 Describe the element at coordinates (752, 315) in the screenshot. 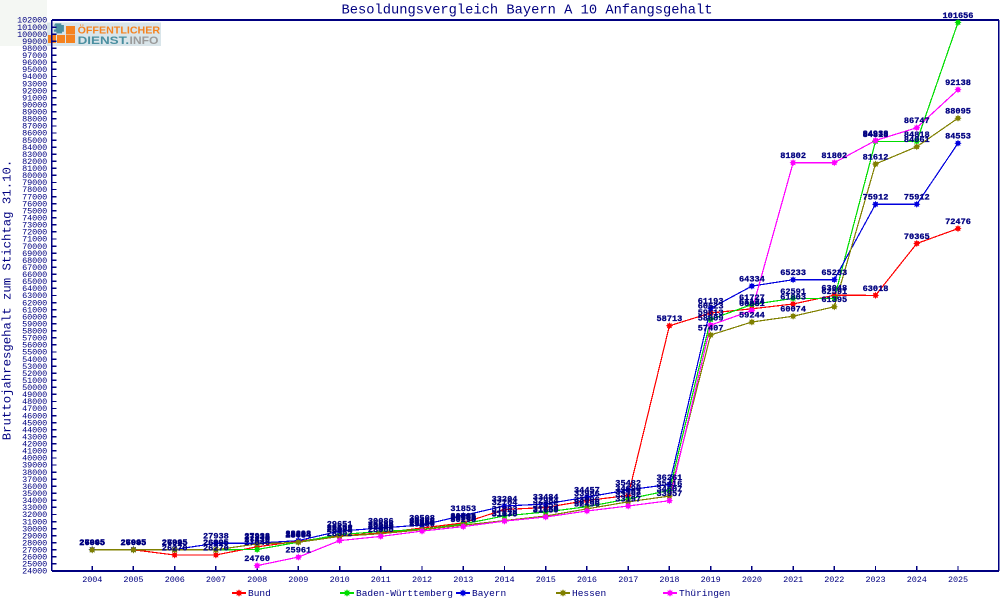

I see `svg-text: 59244` at that location.